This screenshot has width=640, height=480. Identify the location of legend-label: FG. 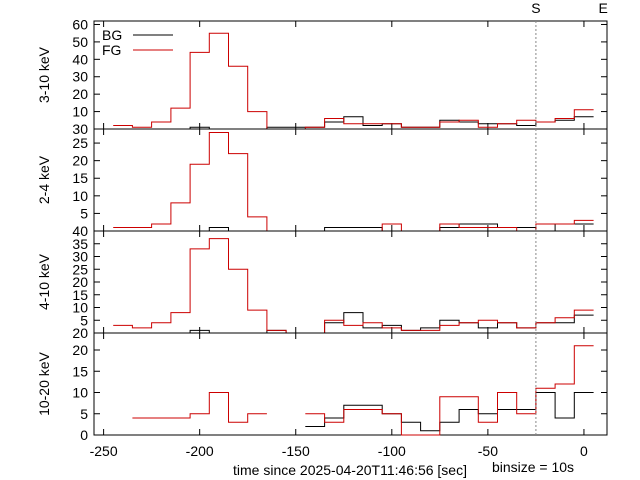
(111, 50).